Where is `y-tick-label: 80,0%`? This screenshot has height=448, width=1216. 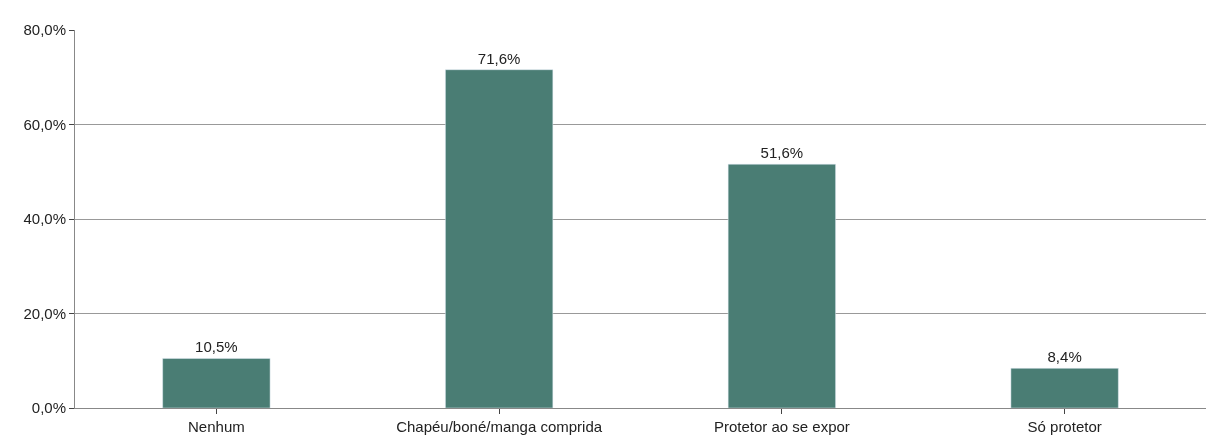 y-tick-label: 80,0% is located at coordinates (44, 30).